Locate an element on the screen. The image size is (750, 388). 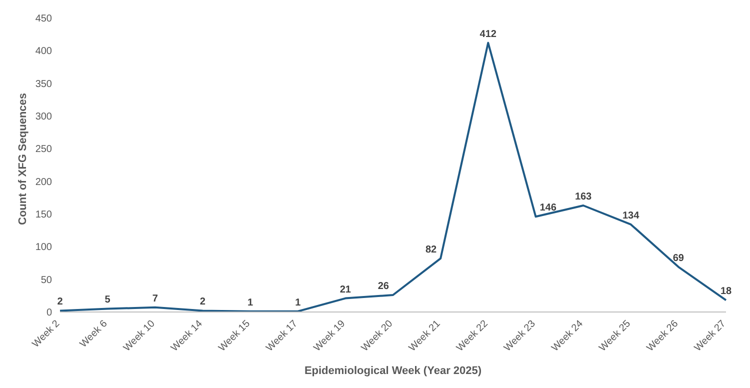
y-tick-label: 350 is located at coordinates (43, 84).